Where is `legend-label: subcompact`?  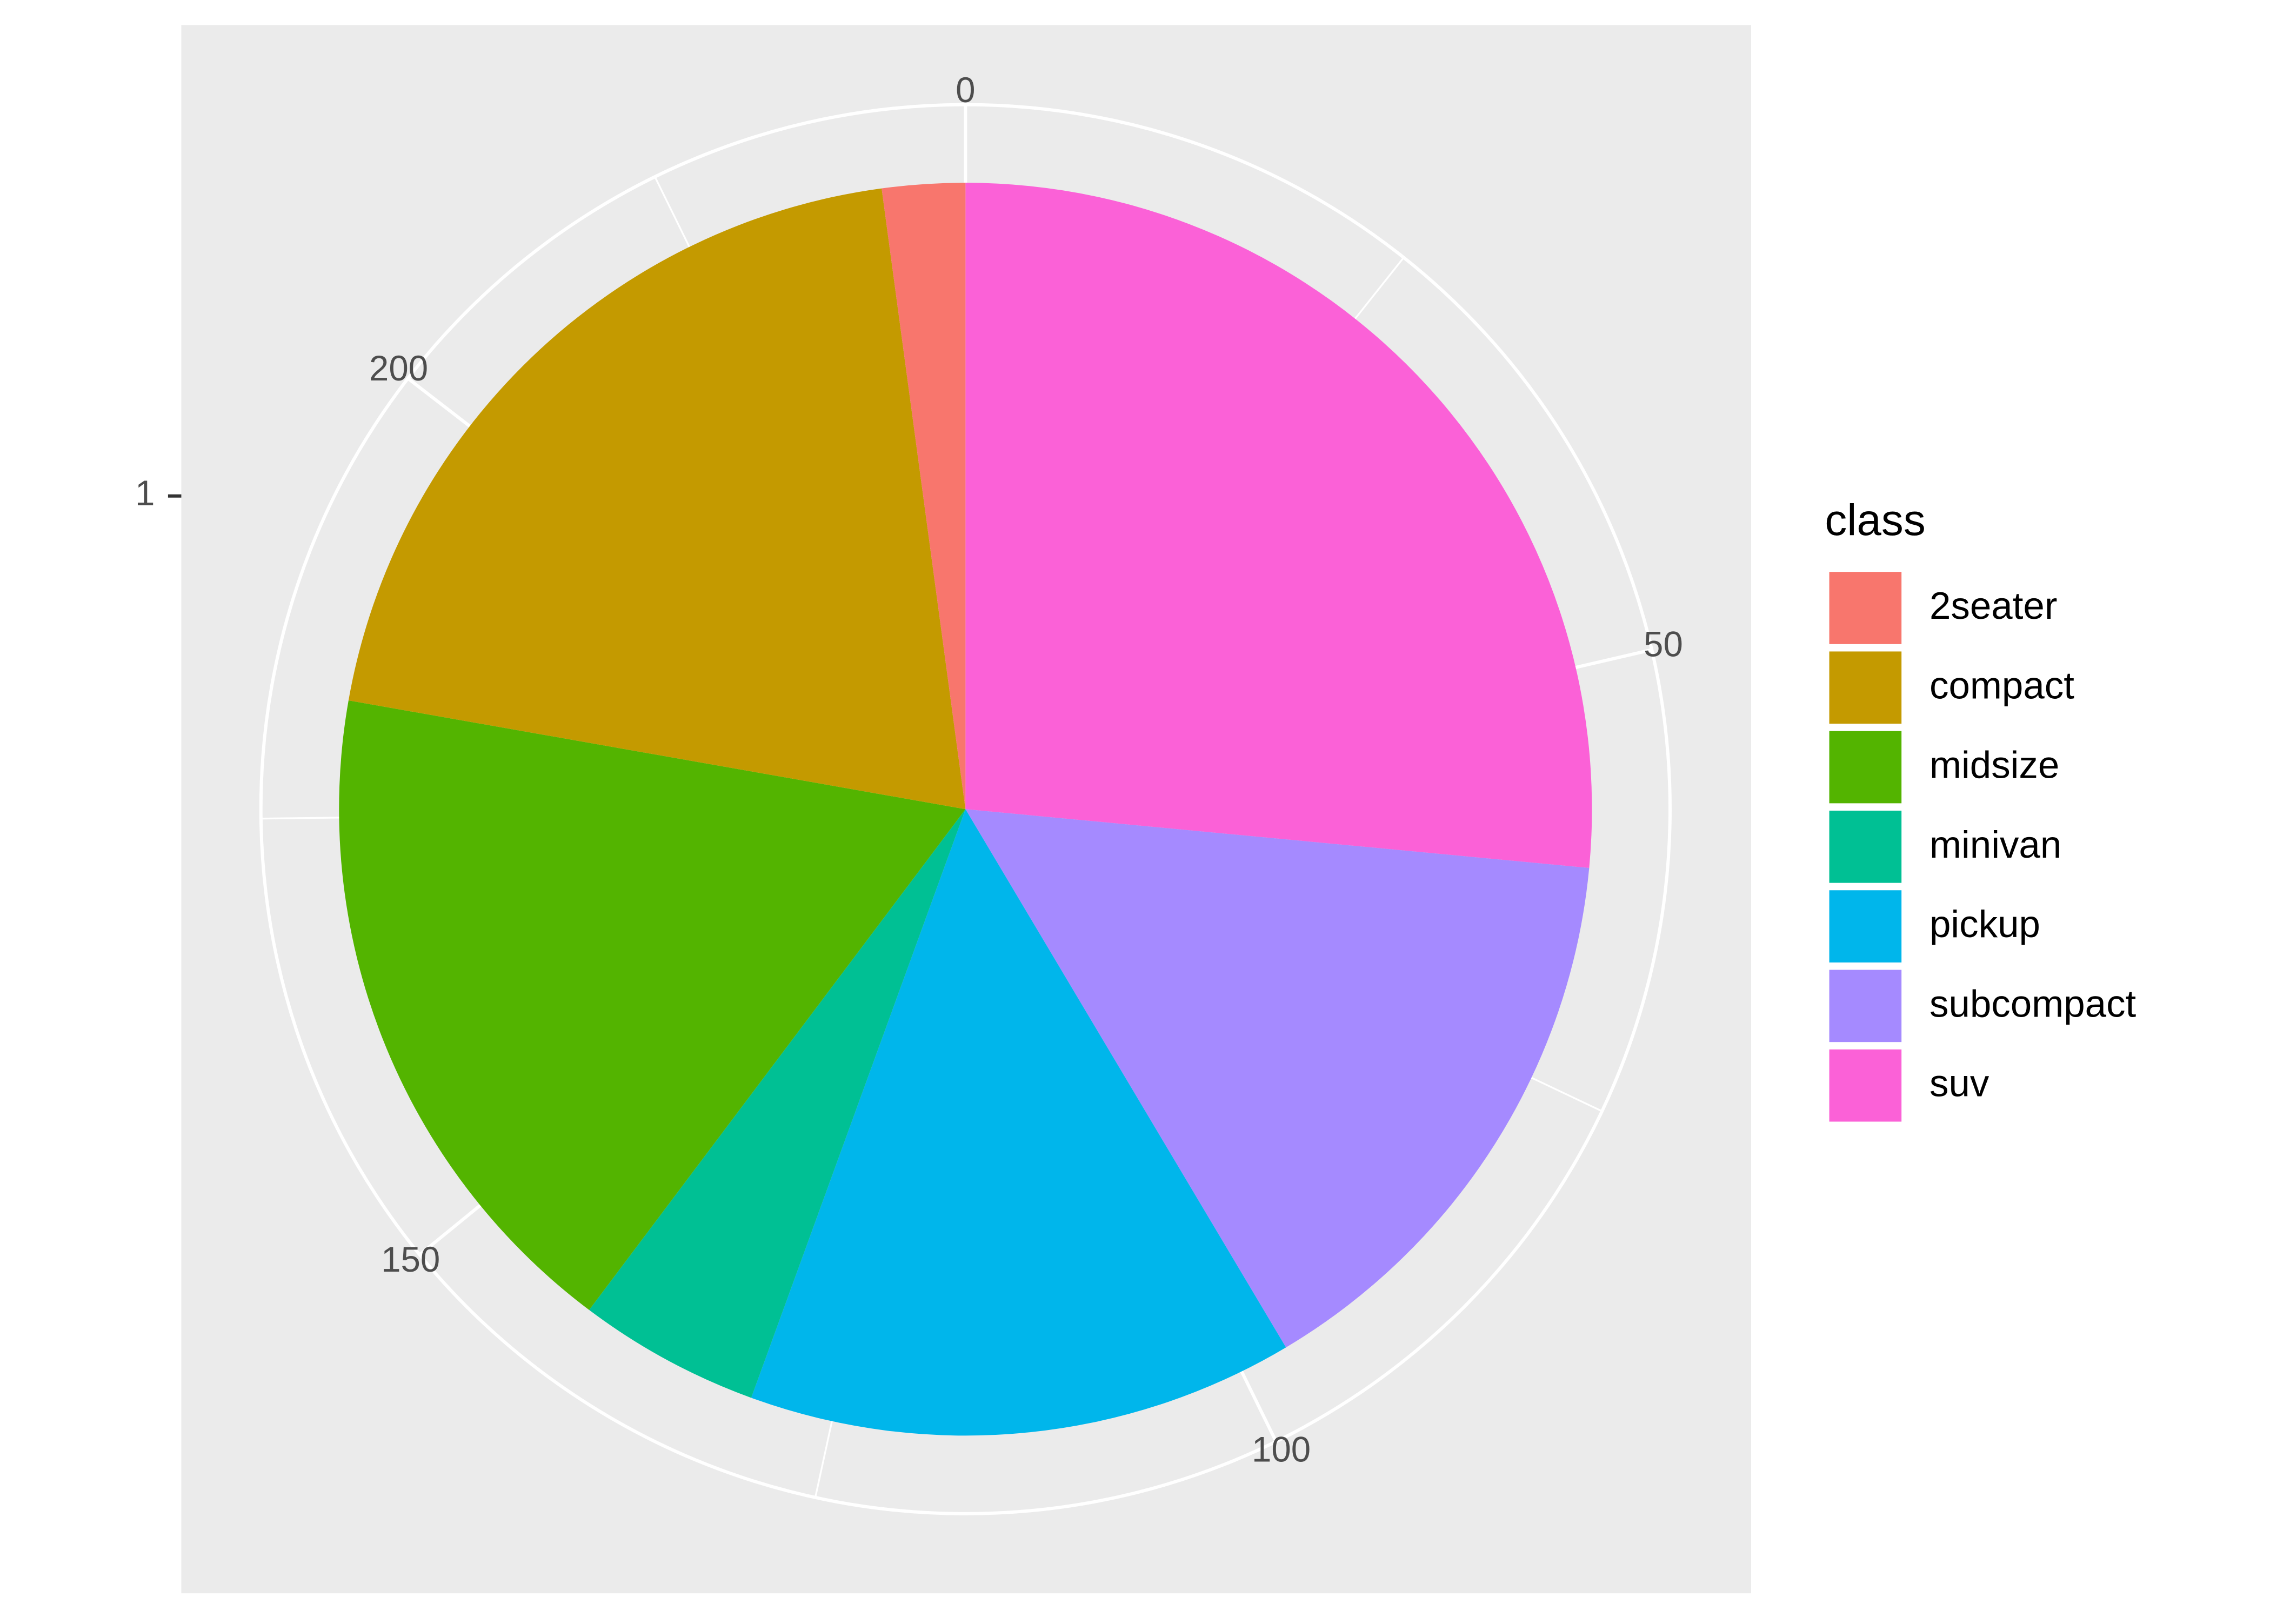
legend-label: subcompact is located at coordinates (2033, 1004).